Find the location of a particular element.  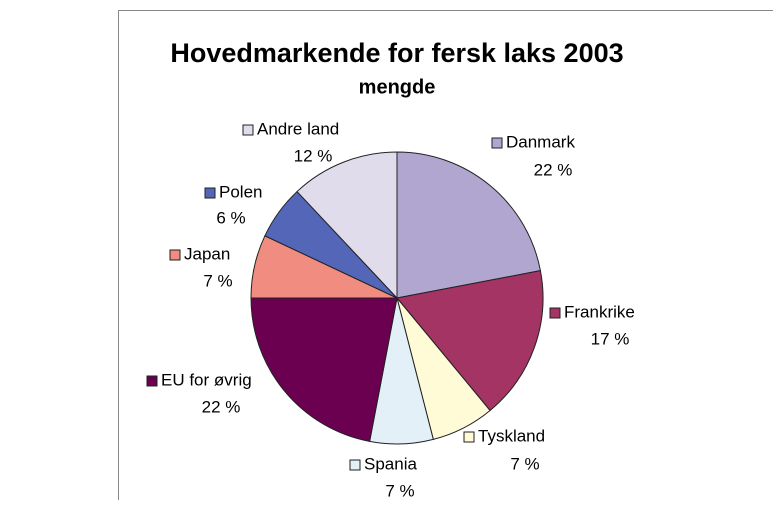

slice-label: Spania is located at coordinates (390, 463).